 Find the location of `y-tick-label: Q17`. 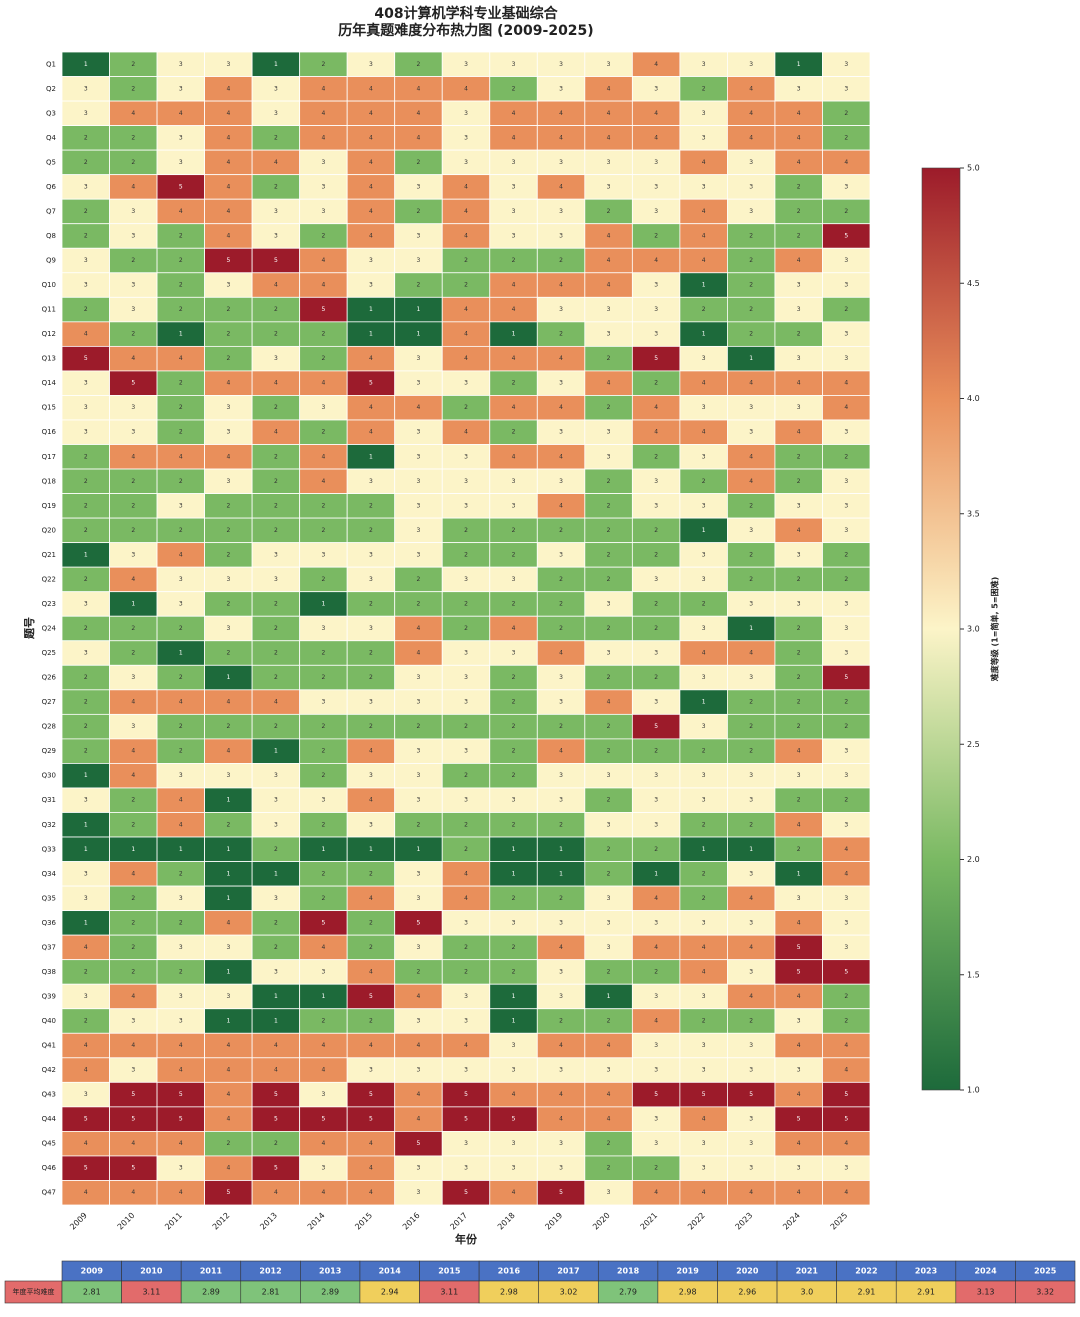

y-tick-label: Q17 is located at coordinates (49, 457).